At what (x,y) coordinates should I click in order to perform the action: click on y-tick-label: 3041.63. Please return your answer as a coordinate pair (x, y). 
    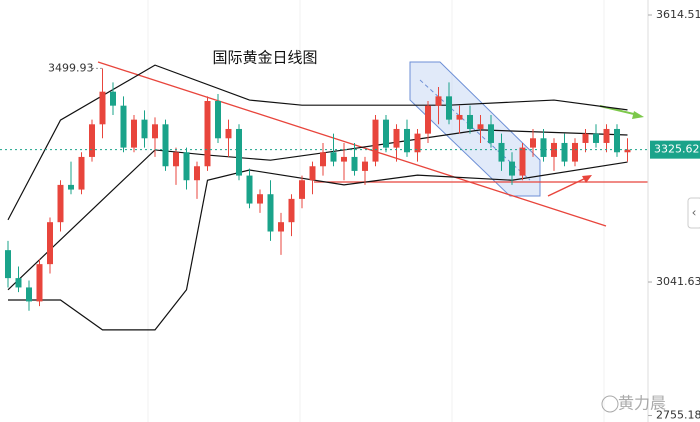
    Looking at the image, I should click on (678, 281).